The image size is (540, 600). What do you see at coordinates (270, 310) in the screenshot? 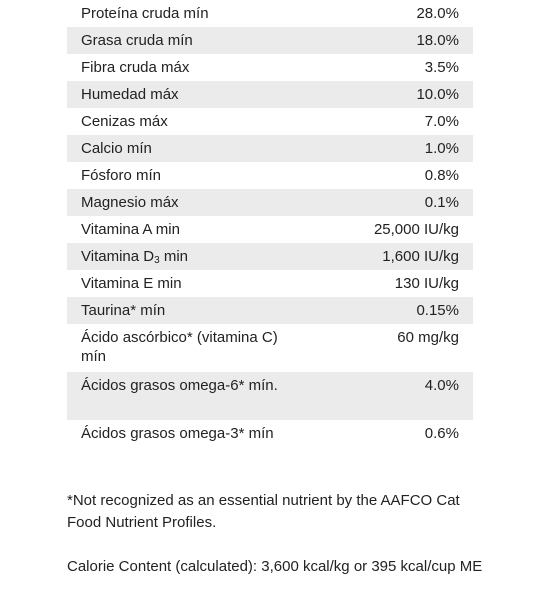
I see `table-row: Taurina* mín 0.15%` at bounding box center [270, 310].